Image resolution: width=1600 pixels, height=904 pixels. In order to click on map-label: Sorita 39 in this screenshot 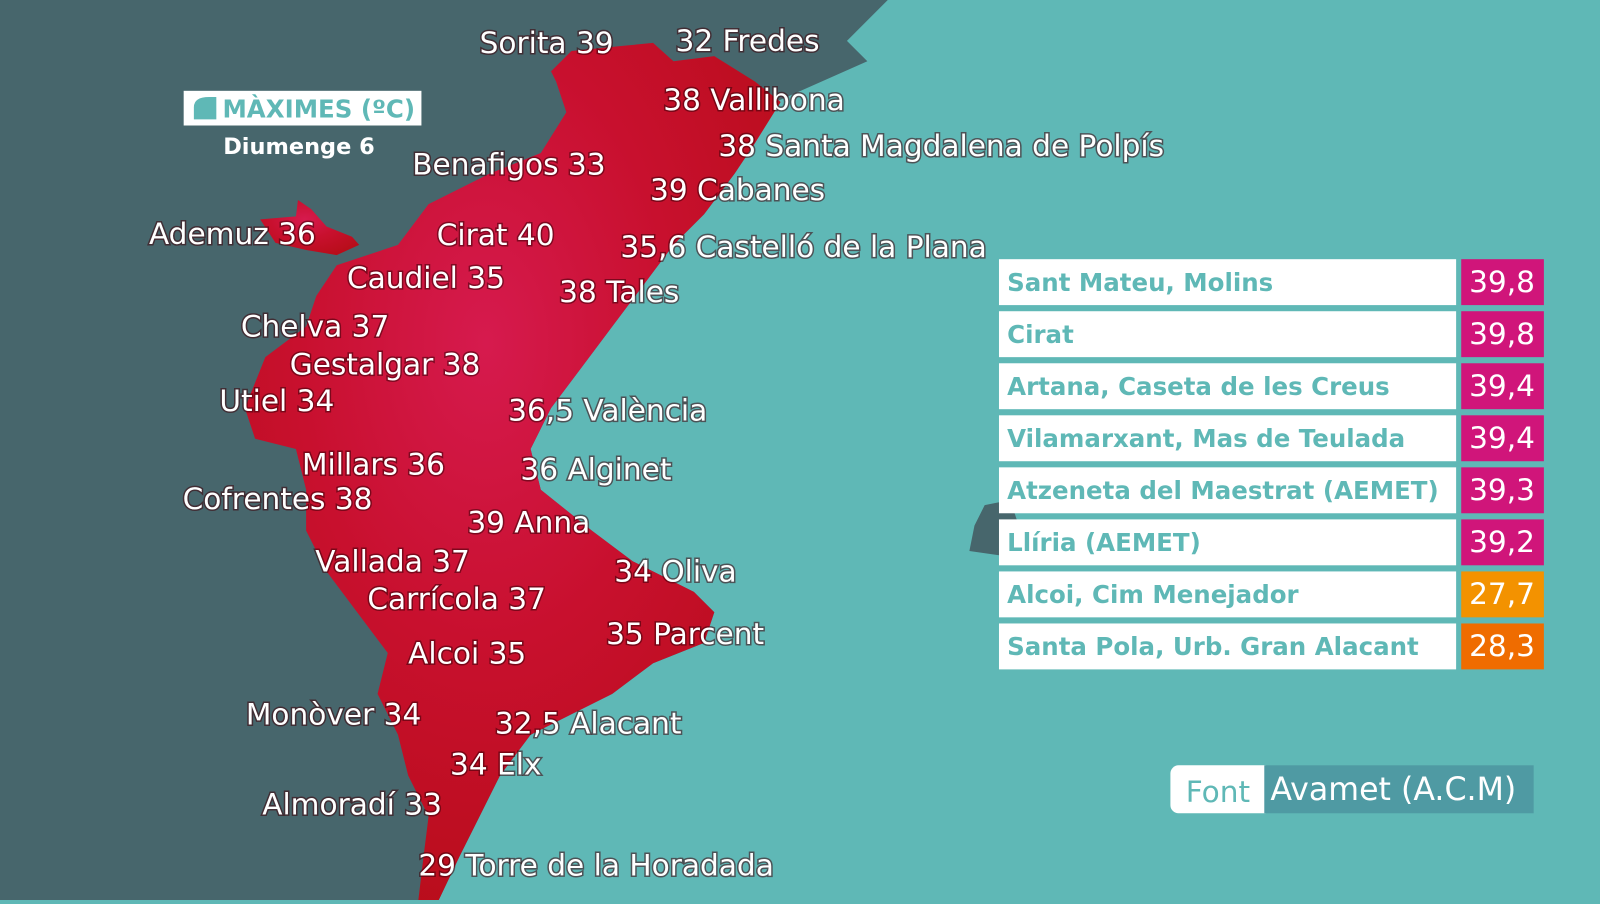, I will do `click(547, 43)`.